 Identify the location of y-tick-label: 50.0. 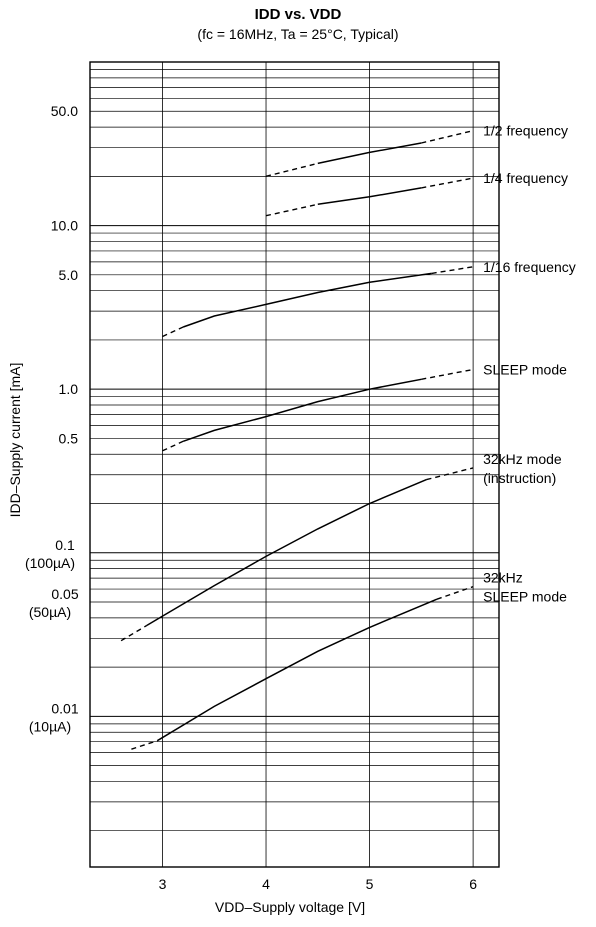
(64, 111).